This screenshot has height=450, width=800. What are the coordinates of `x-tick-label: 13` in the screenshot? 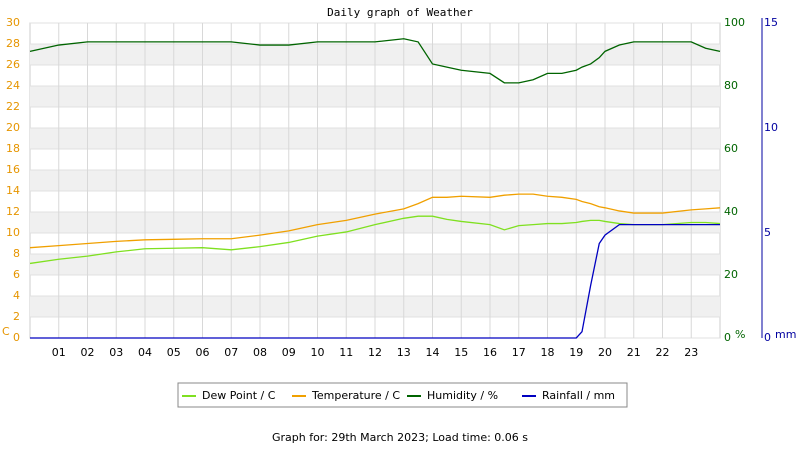 It's located at (404, 352).